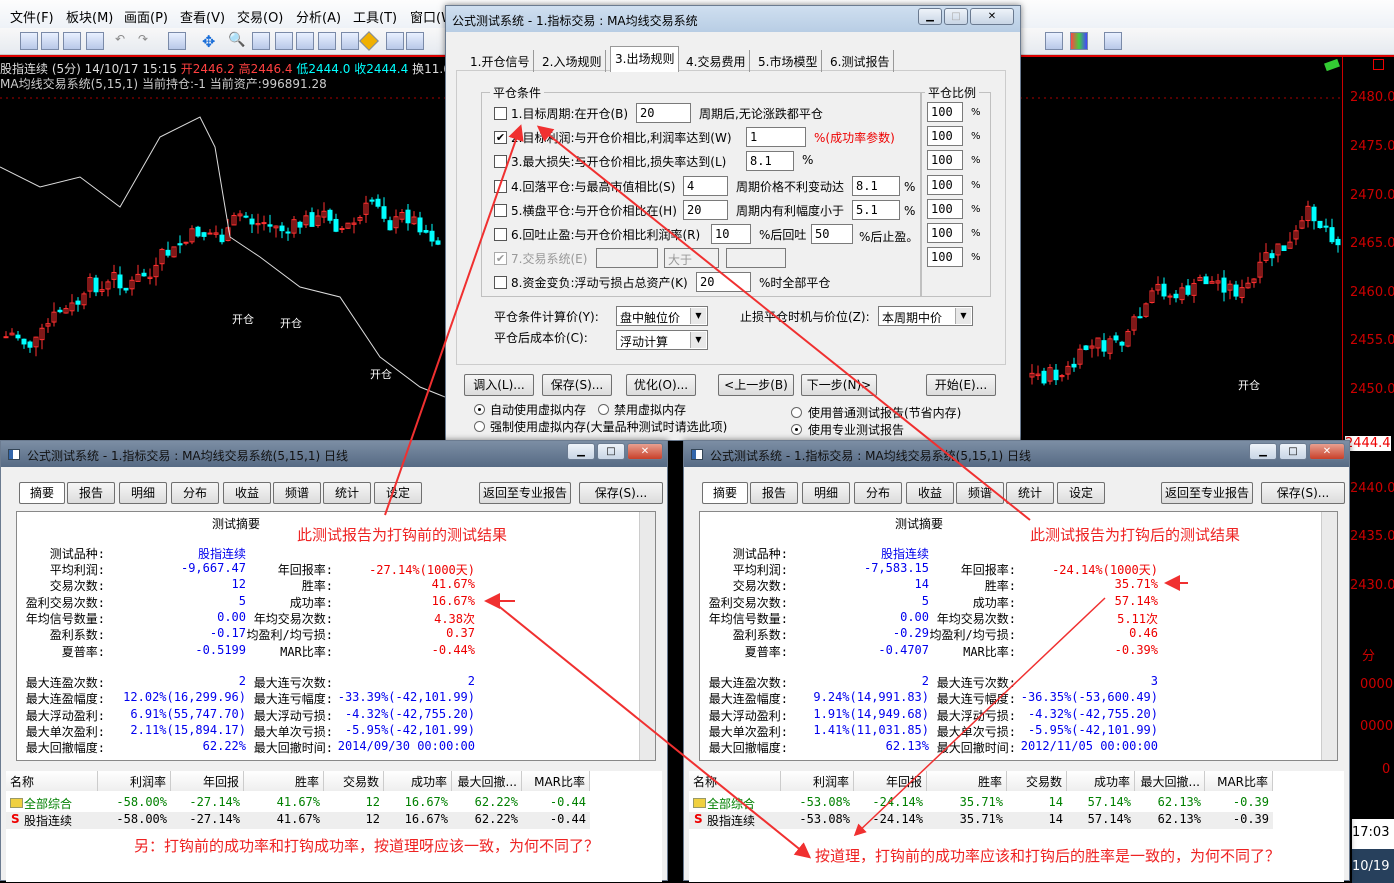  I want to click on tab-test-report: 6.测试报告, so click(860, 61).